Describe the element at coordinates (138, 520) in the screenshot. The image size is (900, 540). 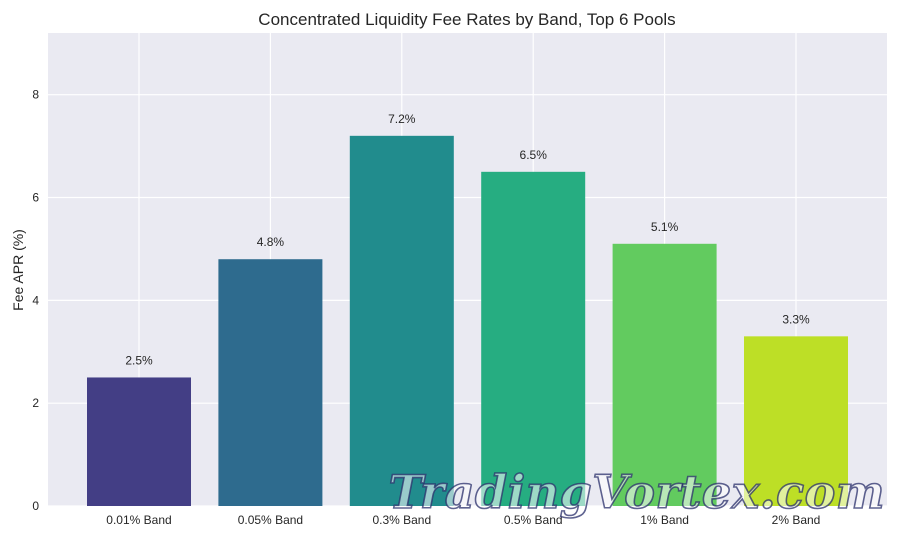
I see `x-tick-label: 0.01% Band` at that location.